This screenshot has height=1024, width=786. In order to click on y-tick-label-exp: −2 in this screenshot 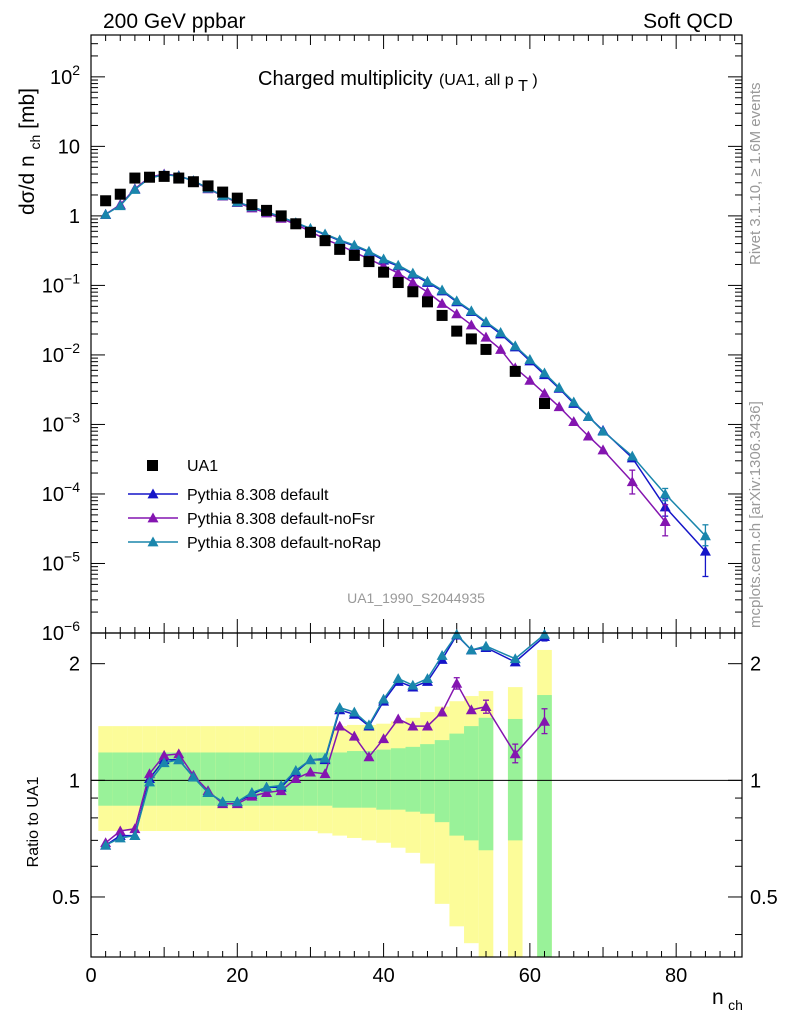, I will do `click(72, 348)`.